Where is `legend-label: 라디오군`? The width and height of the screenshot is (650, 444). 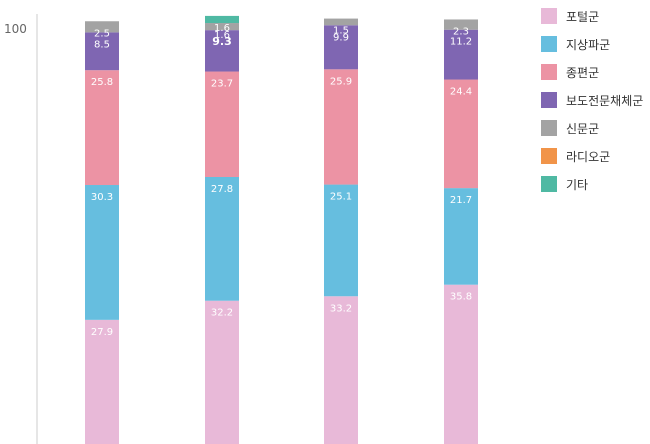 legend-label: 라디오군 is located at coordinates (588, 157).